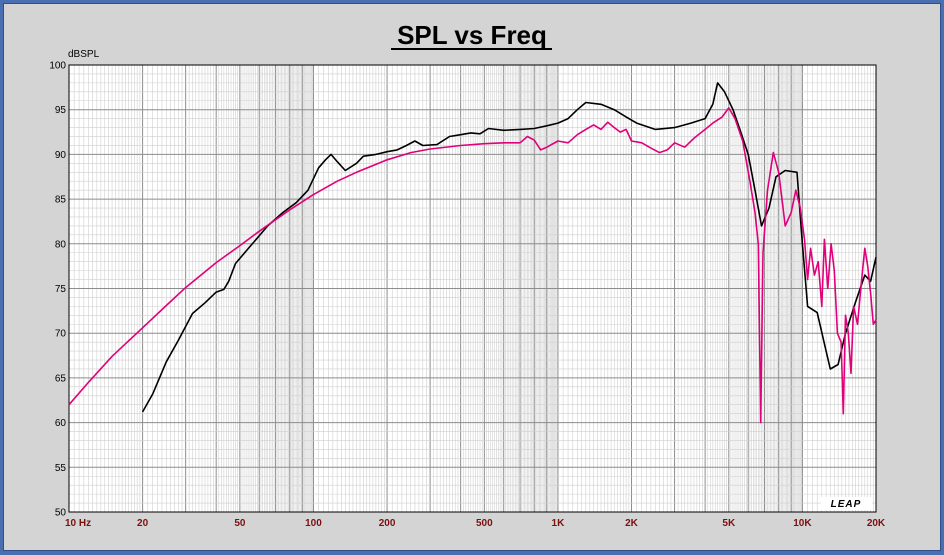  What do you see at coordinates (61, 468) in the screenshot?
I see `y-tick-label: 55` at bounding box center [61, 468].